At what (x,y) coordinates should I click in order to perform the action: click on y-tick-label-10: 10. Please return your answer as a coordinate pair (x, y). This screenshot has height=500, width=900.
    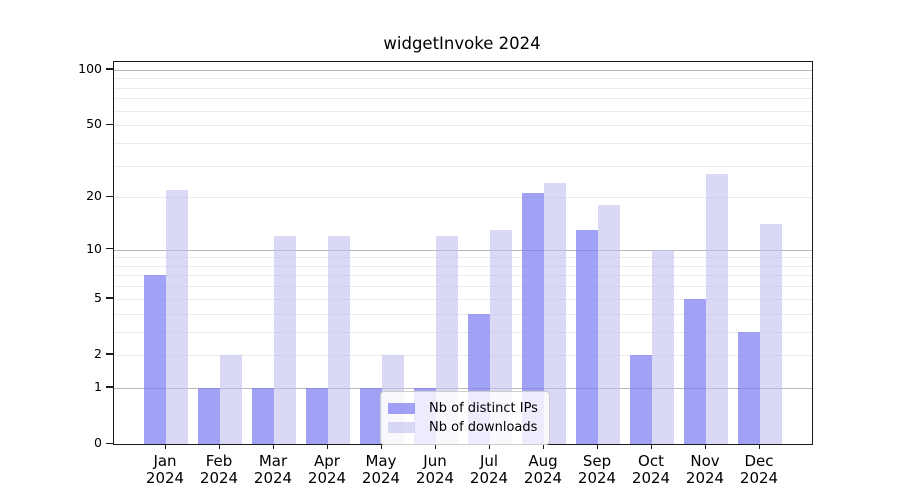
    Looking at the image, I should click on (94, 248).